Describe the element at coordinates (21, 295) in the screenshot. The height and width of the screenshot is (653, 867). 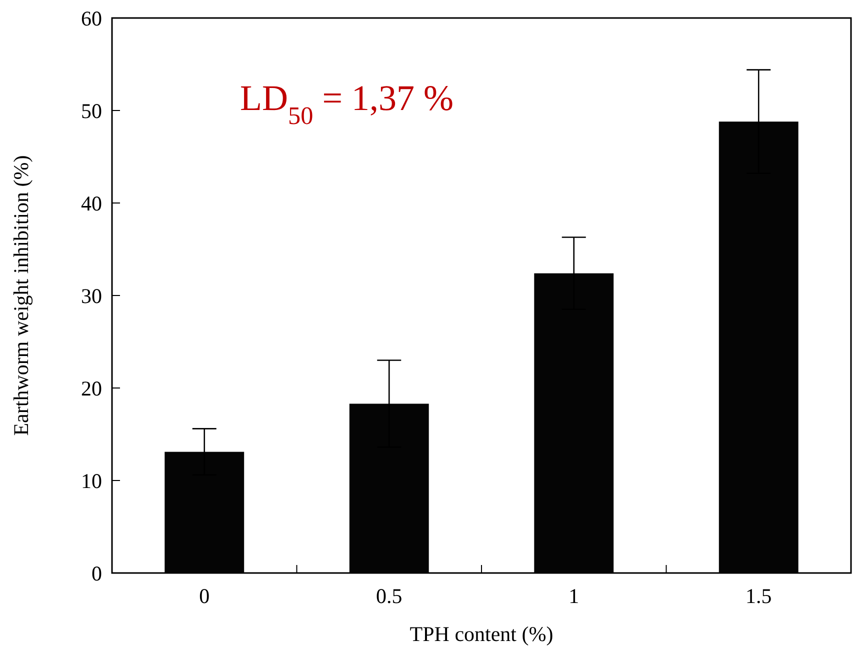
I see `y-axis-title: Earthworm weight inhibition (%)` at that location.